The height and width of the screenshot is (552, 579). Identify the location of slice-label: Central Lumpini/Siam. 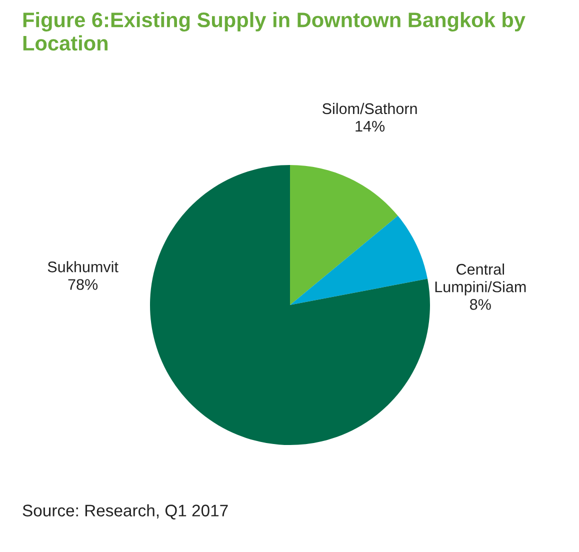
(480, 280).